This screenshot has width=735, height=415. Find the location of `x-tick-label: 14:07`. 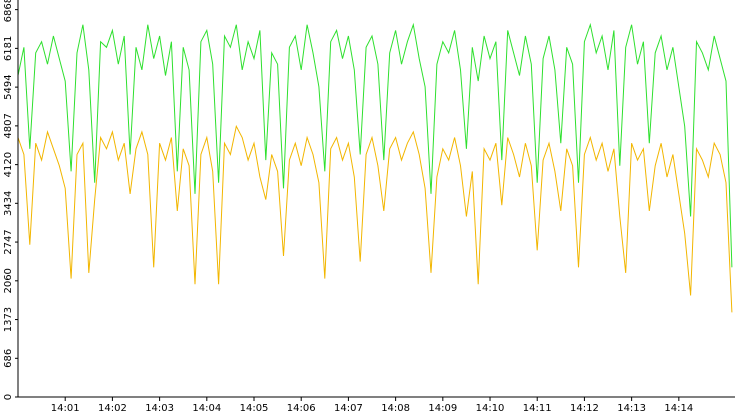

x-tick-label: 14:07 is located at coordinates (348, 408).